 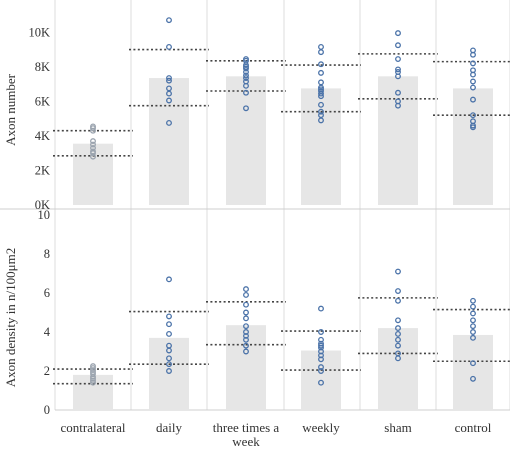 What do you see at coordinates (47, 293) in the screenshot?
I see `y-tick-label: 6` at bounding box center [47, 293].